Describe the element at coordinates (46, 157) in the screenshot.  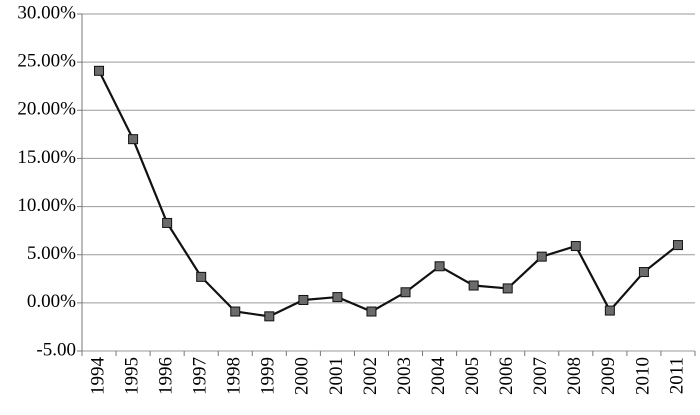
I see `y-tick-label: 15.00%` at that location.